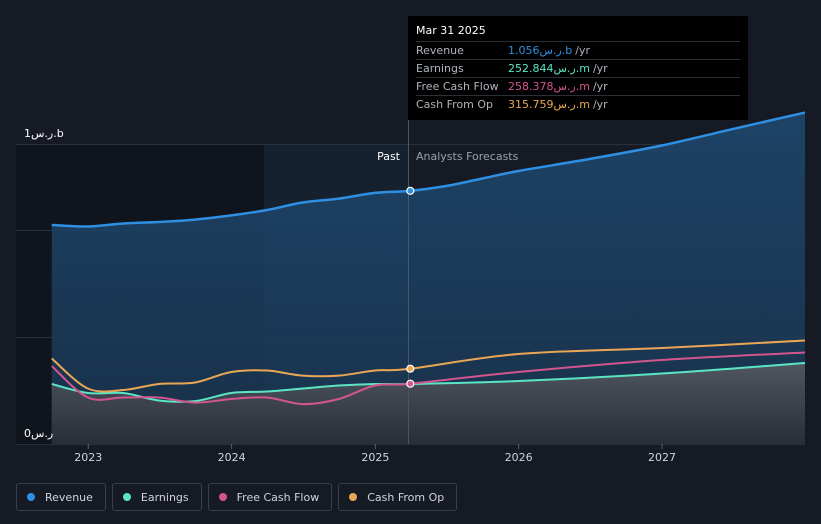 The height and width of the screenshot is (524, 821). What do you see at coordinates (549, 68) in the screenshot?
I see `tooltip-value: 252.844ر.س.m` at bounding box center [549, 68].